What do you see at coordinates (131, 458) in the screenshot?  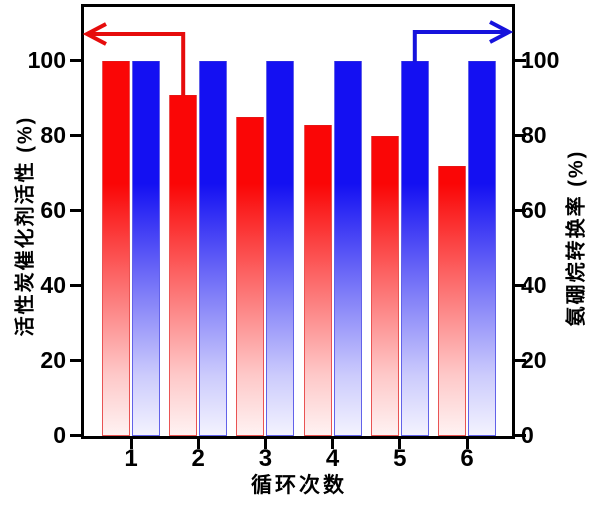 I see `x-tick-label-1: 1` at bounding box center [131, 458].